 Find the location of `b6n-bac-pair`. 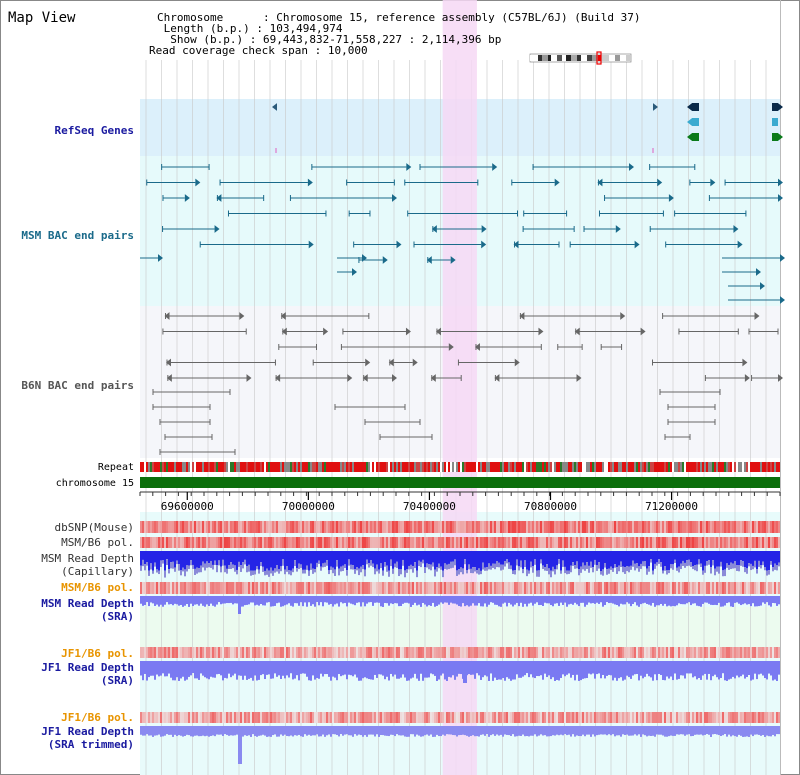

b6n-bac-pair is located at coordinates (451, 347).